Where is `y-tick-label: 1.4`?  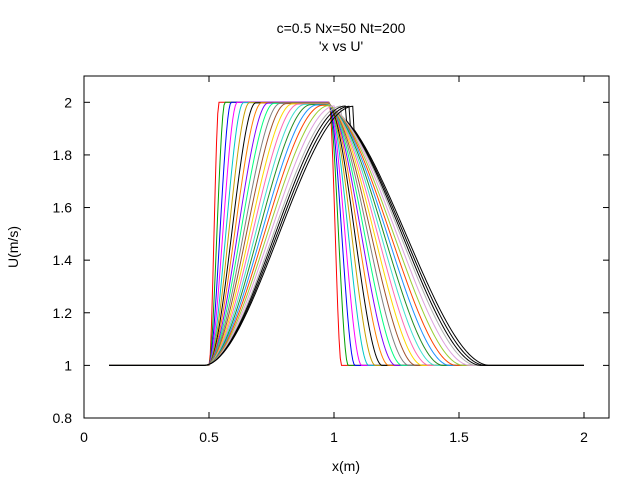
y-tick-label: 1.4 is located at coordinates (63, 260).